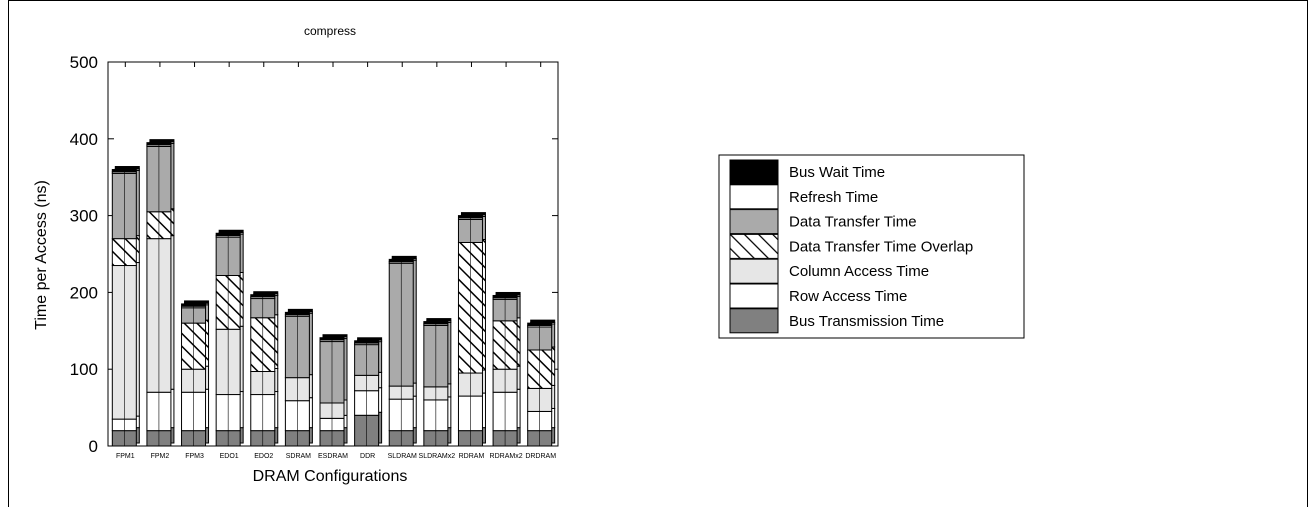 This screenshot has height=508, width=1311. Describe the element at coordinates (194, 456) in the screenshot. I see `x-tick-label: FPM3` at that location.